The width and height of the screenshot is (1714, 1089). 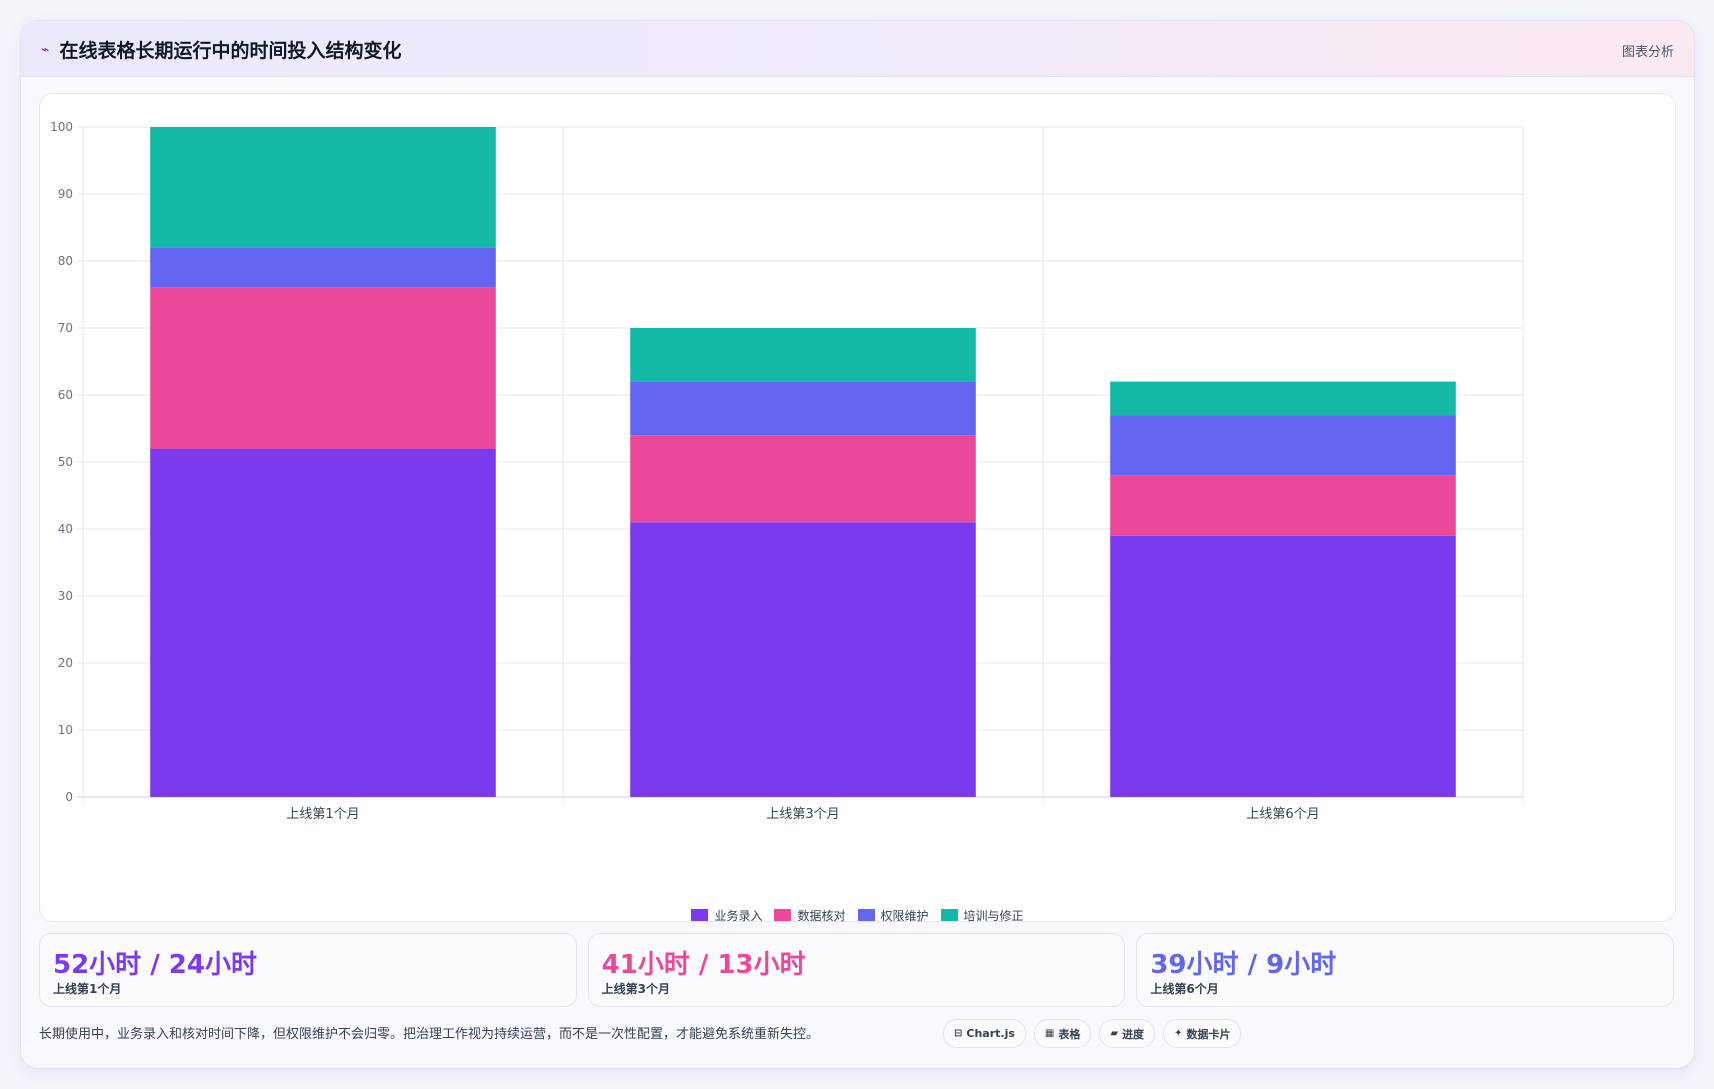 I want to click on stat-card: 41小时 / 13小时上线第3个月, so click(x=856, y=970).